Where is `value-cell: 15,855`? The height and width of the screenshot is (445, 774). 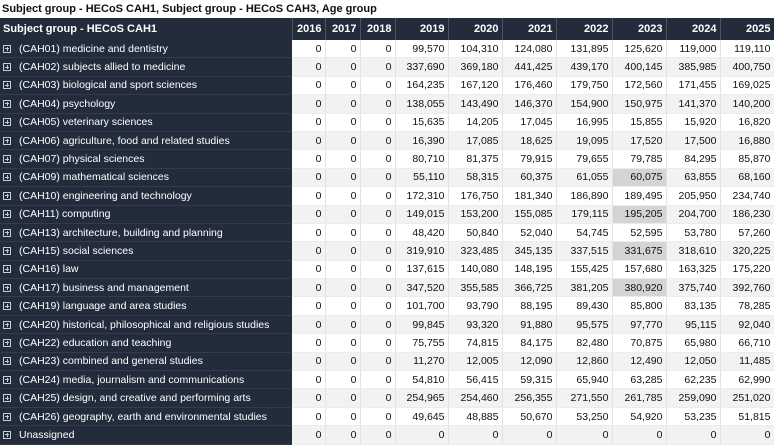
value-cell: 15,855 is located at coordinates (639, 122).